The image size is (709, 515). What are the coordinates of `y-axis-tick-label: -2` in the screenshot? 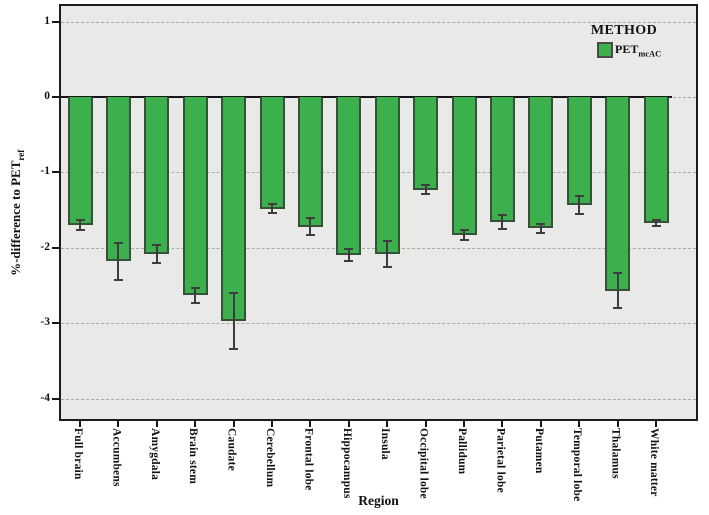 It's located at (45, 246).